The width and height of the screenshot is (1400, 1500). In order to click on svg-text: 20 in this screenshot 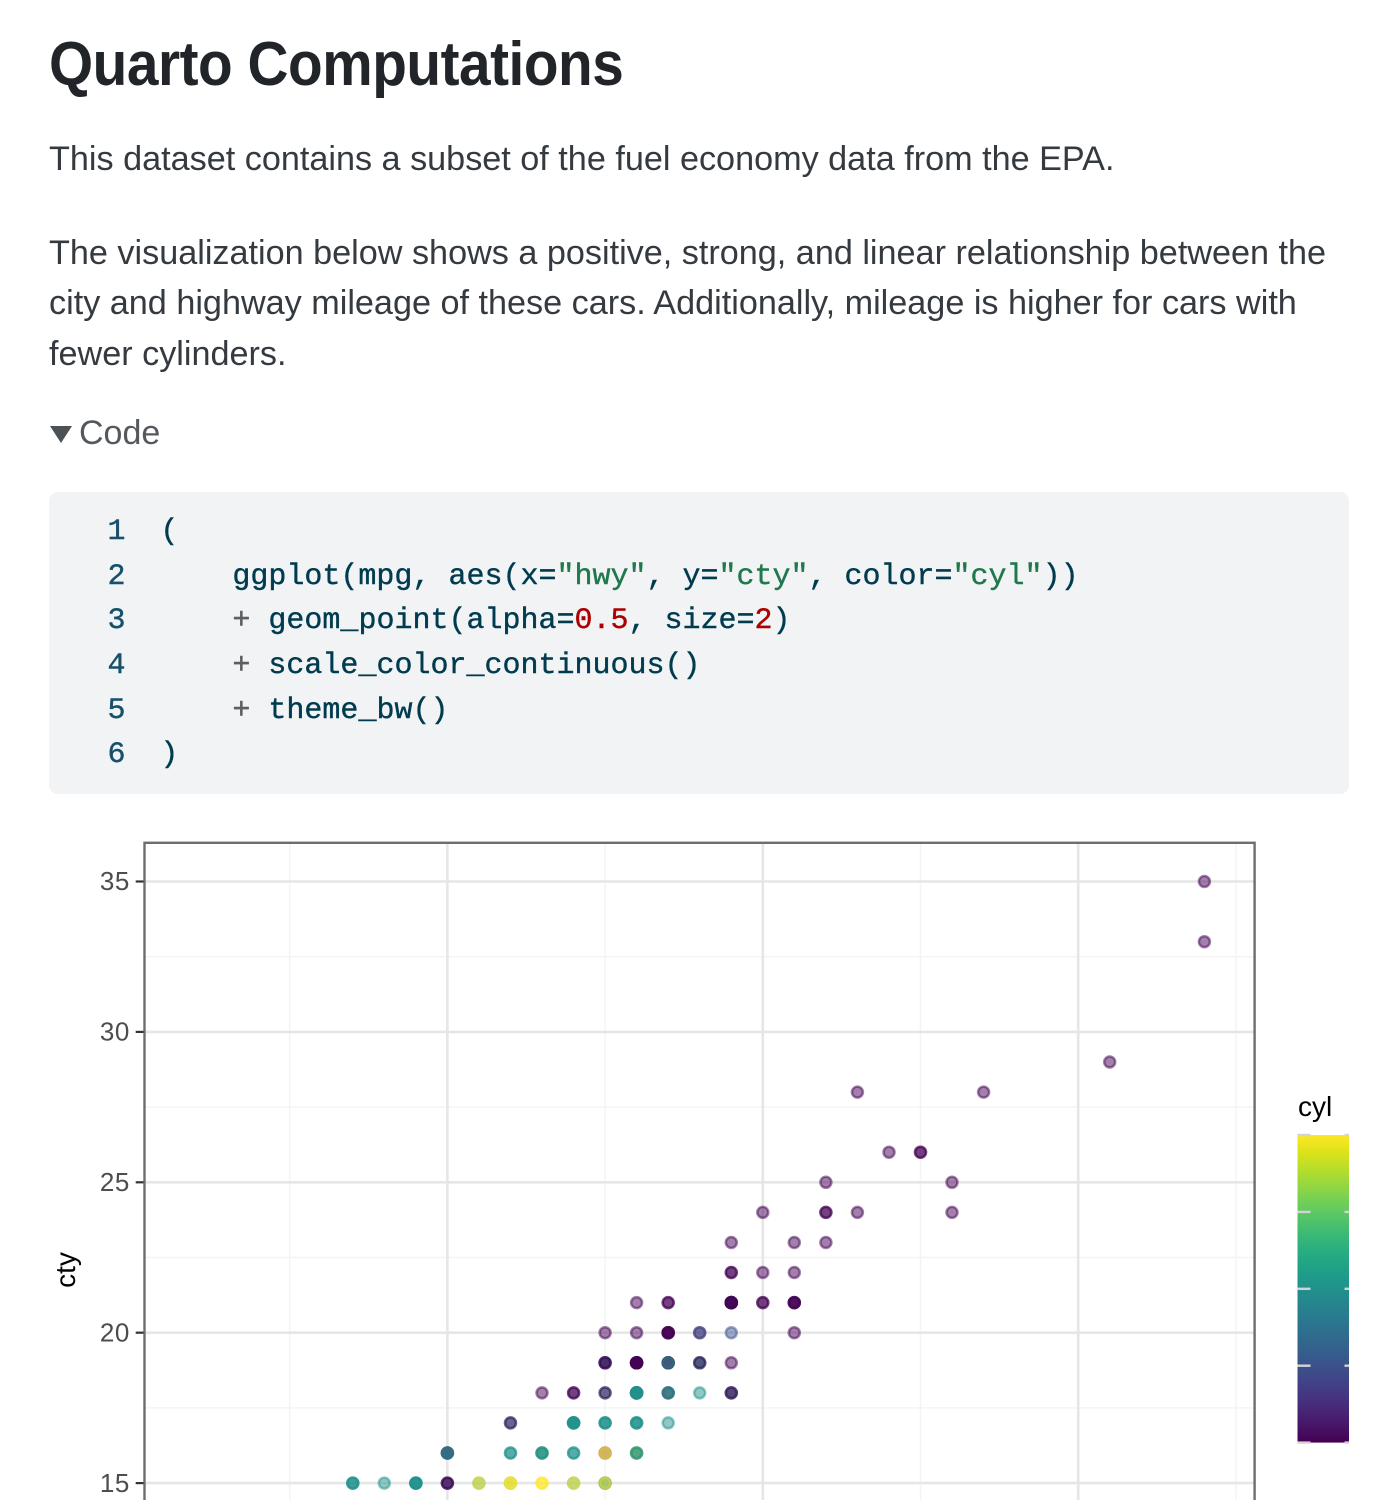, I will do `click(115, 1332)`.